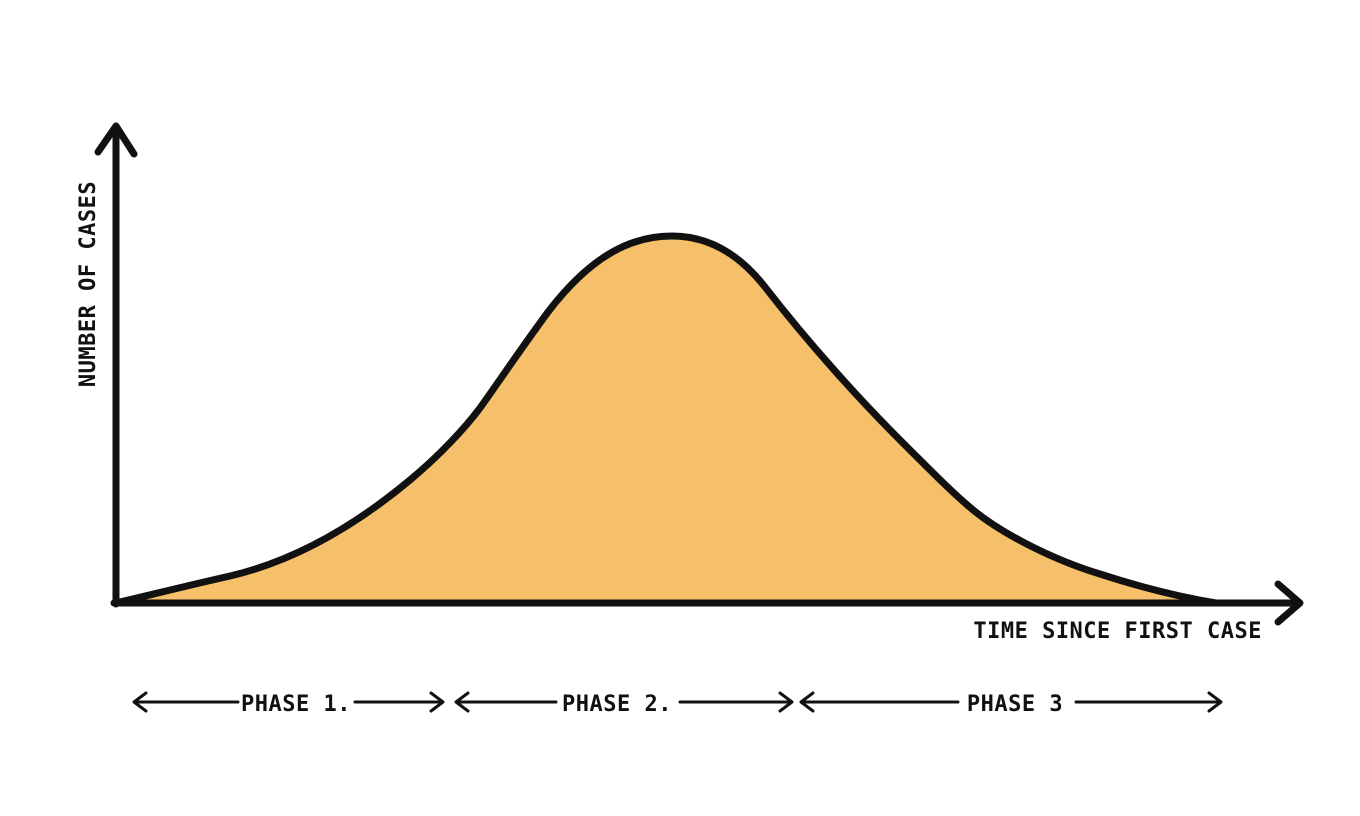  Describe the element at coordinates (296, 704) in the screenshot. I see `phase-1-label: PHASE 1.` at that location.